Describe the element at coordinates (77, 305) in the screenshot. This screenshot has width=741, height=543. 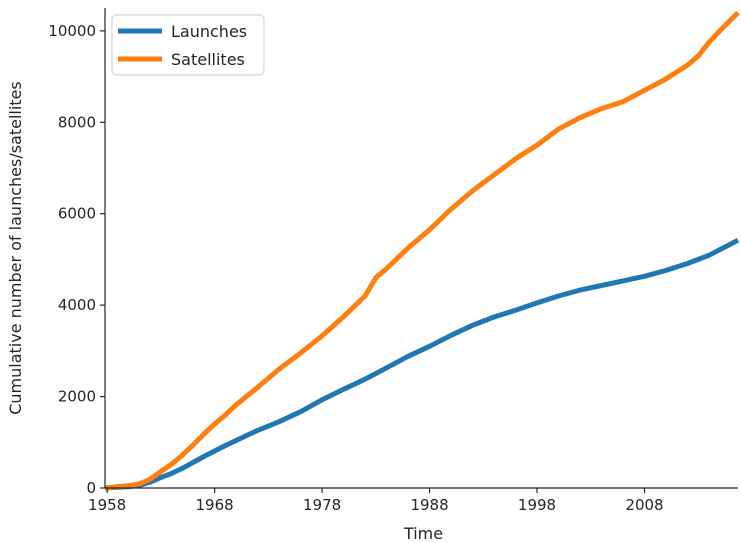
I see `y-tick-label: 4000` at that location.